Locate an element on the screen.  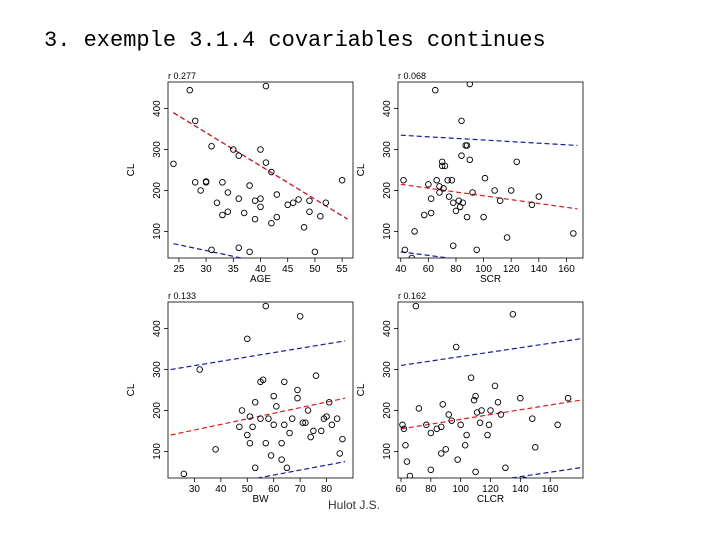
x-tick-label: 50 is located at coordinates (315, 269).